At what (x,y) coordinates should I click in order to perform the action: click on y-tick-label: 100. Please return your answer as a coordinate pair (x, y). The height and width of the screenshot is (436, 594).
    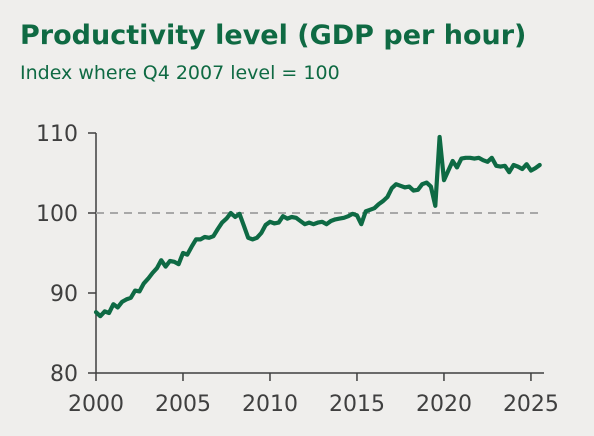
    Looking at the image, I should click on (57, 214).